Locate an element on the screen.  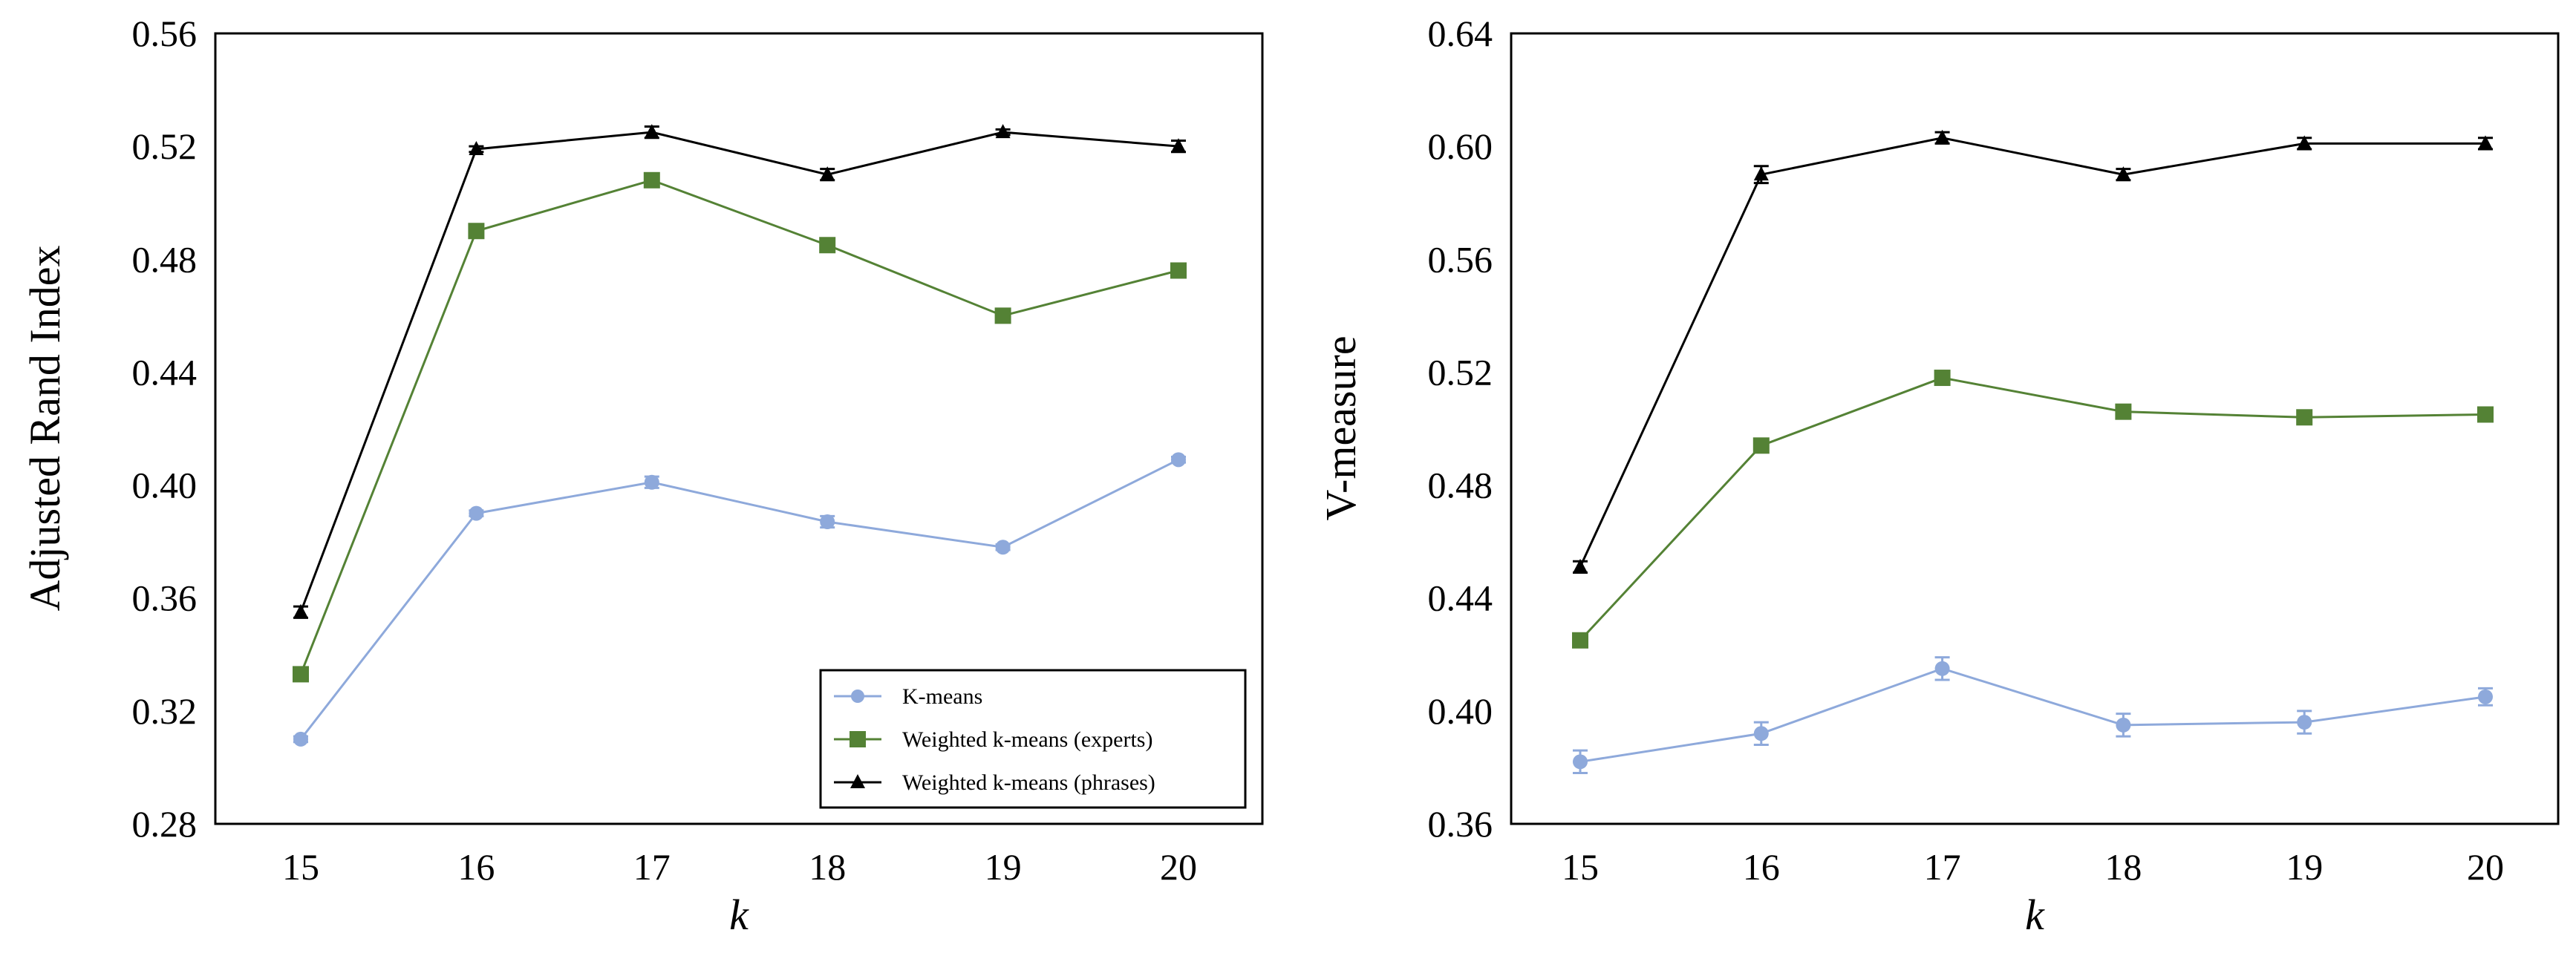
series-square is located at coordinates (2033, 510).